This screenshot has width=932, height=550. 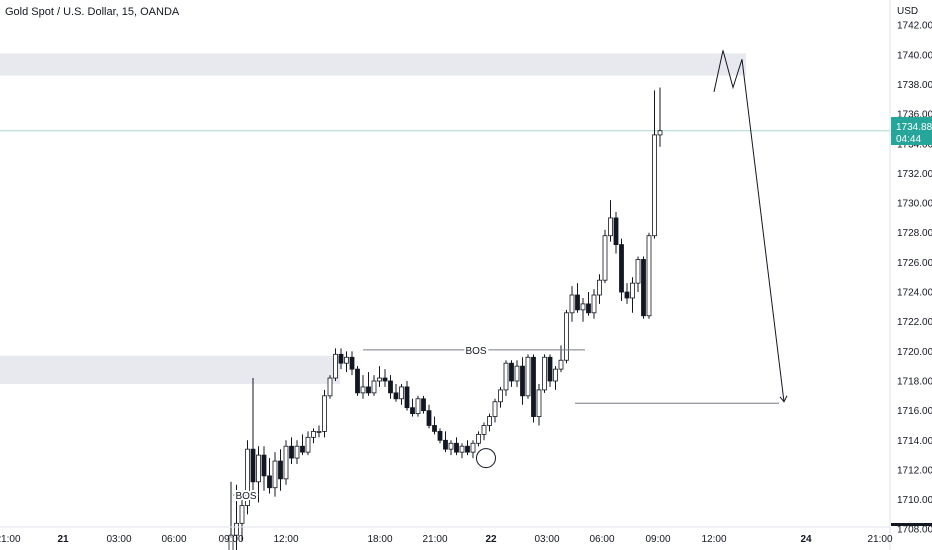 I want to click on y-tick-label: 1738.000, so click(x=914, y=85).